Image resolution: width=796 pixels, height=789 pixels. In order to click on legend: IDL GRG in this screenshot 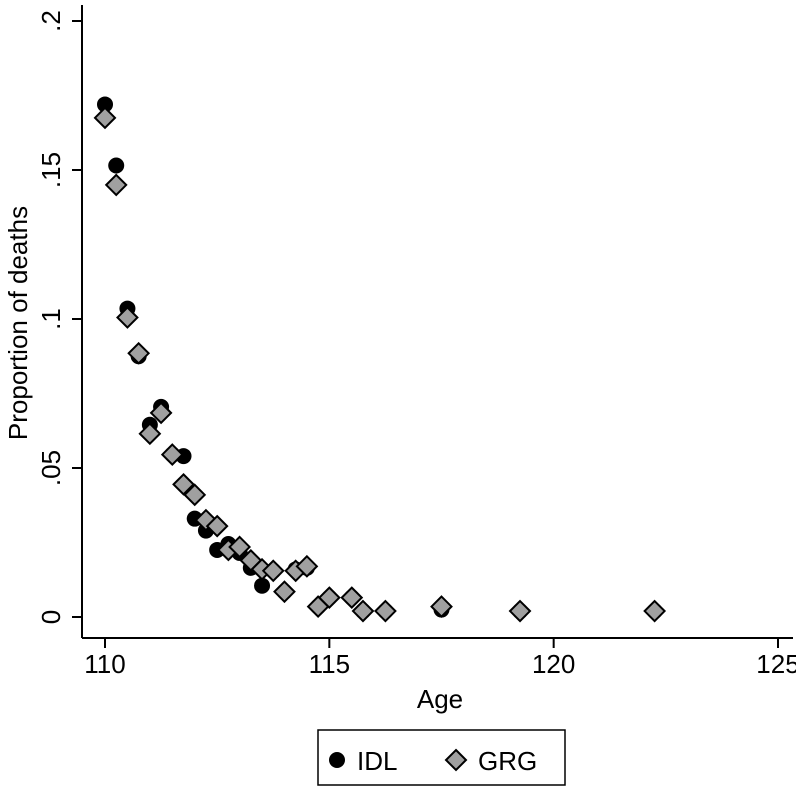, I will do `click(441, 757)`.